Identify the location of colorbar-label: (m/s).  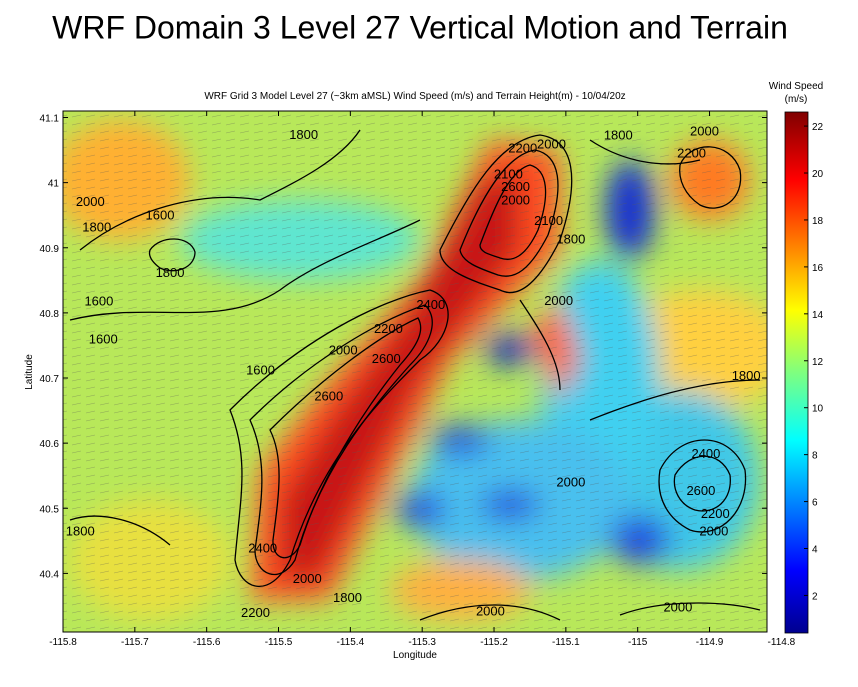
(796, 99).